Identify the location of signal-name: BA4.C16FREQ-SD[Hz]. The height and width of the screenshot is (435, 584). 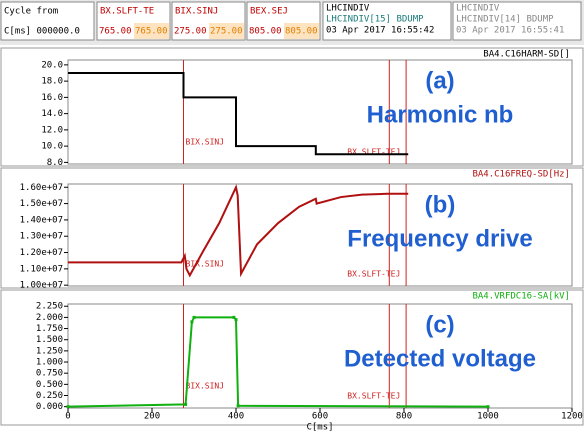
(521, 175).